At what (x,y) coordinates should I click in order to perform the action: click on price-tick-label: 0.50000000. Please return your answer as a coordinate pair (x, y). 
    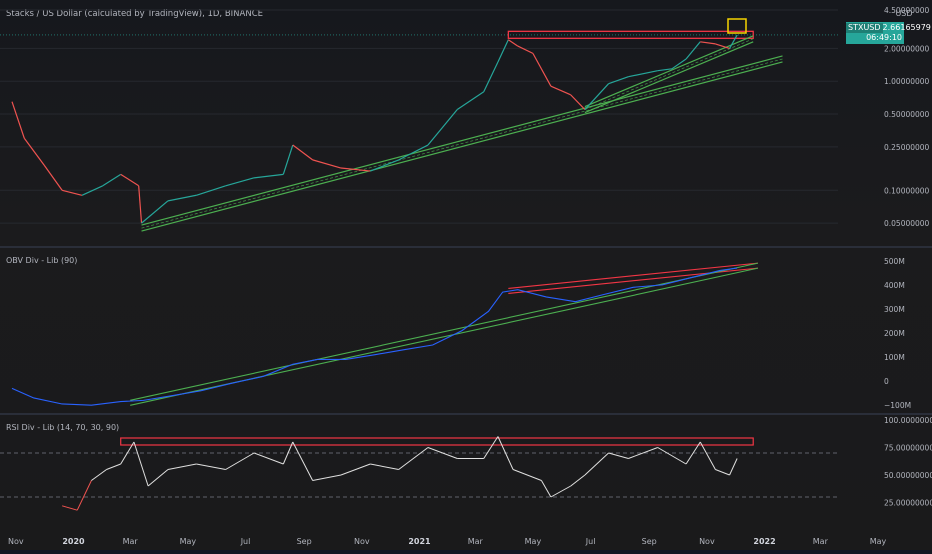
    Looking at the image, I should click on (907, 114).